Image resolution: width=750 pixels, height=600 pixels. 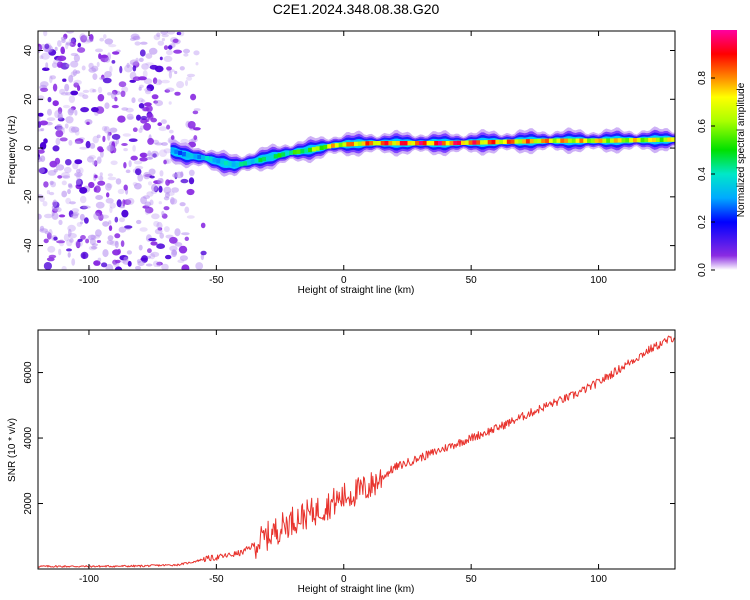 What do you see at coordinates (28, 245) in the screenshot?
I see `y-tick-label: -40` at bounding box center [28, 245].